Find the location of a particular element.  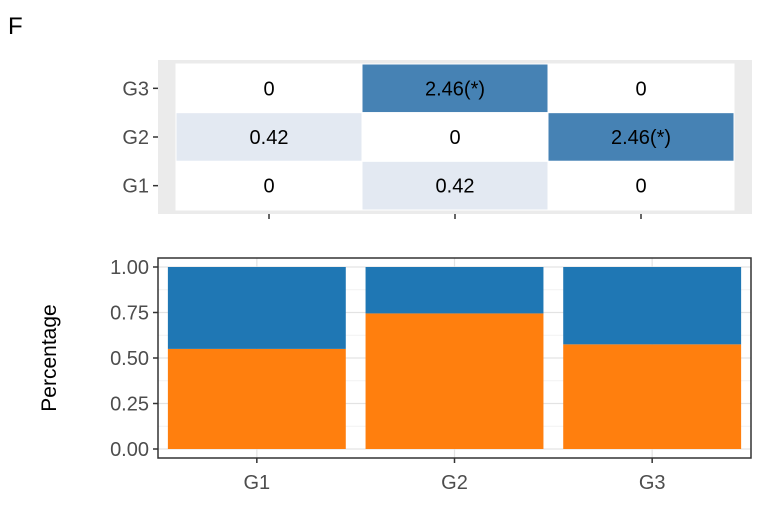

heatmap-y-tick-label: G3 is located at coordinates (135, 89).